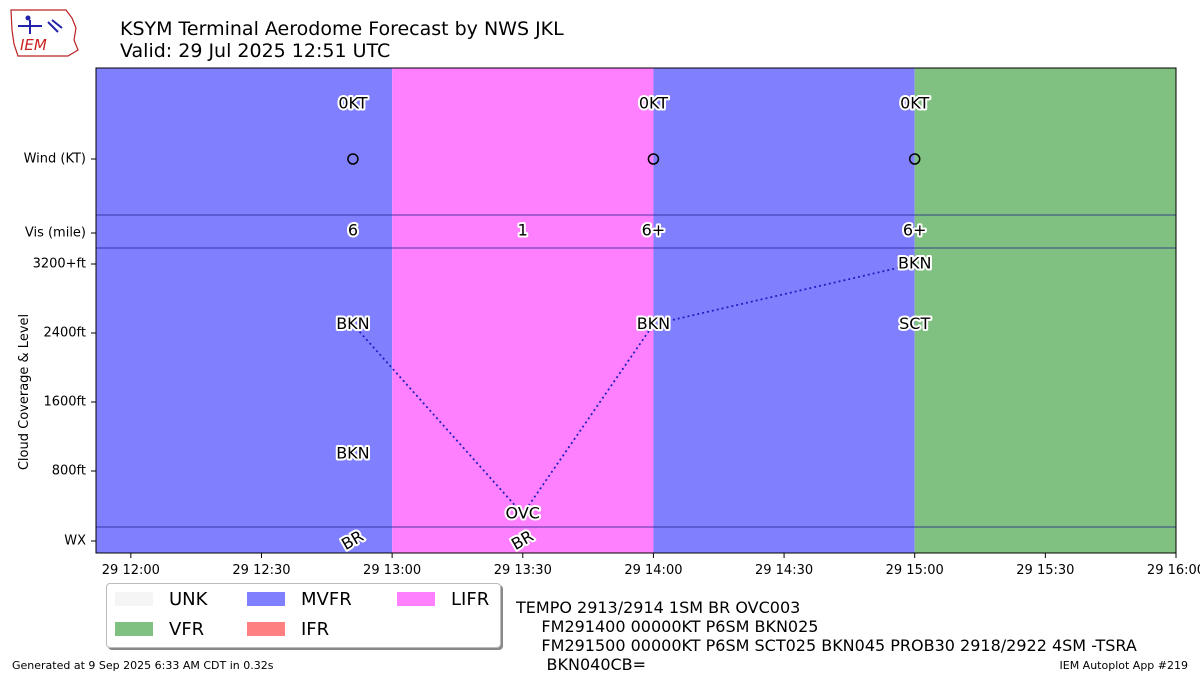 This screenshot has height=675, width=1200. I want to click on legend-label: LIFR, so click(470, 599).